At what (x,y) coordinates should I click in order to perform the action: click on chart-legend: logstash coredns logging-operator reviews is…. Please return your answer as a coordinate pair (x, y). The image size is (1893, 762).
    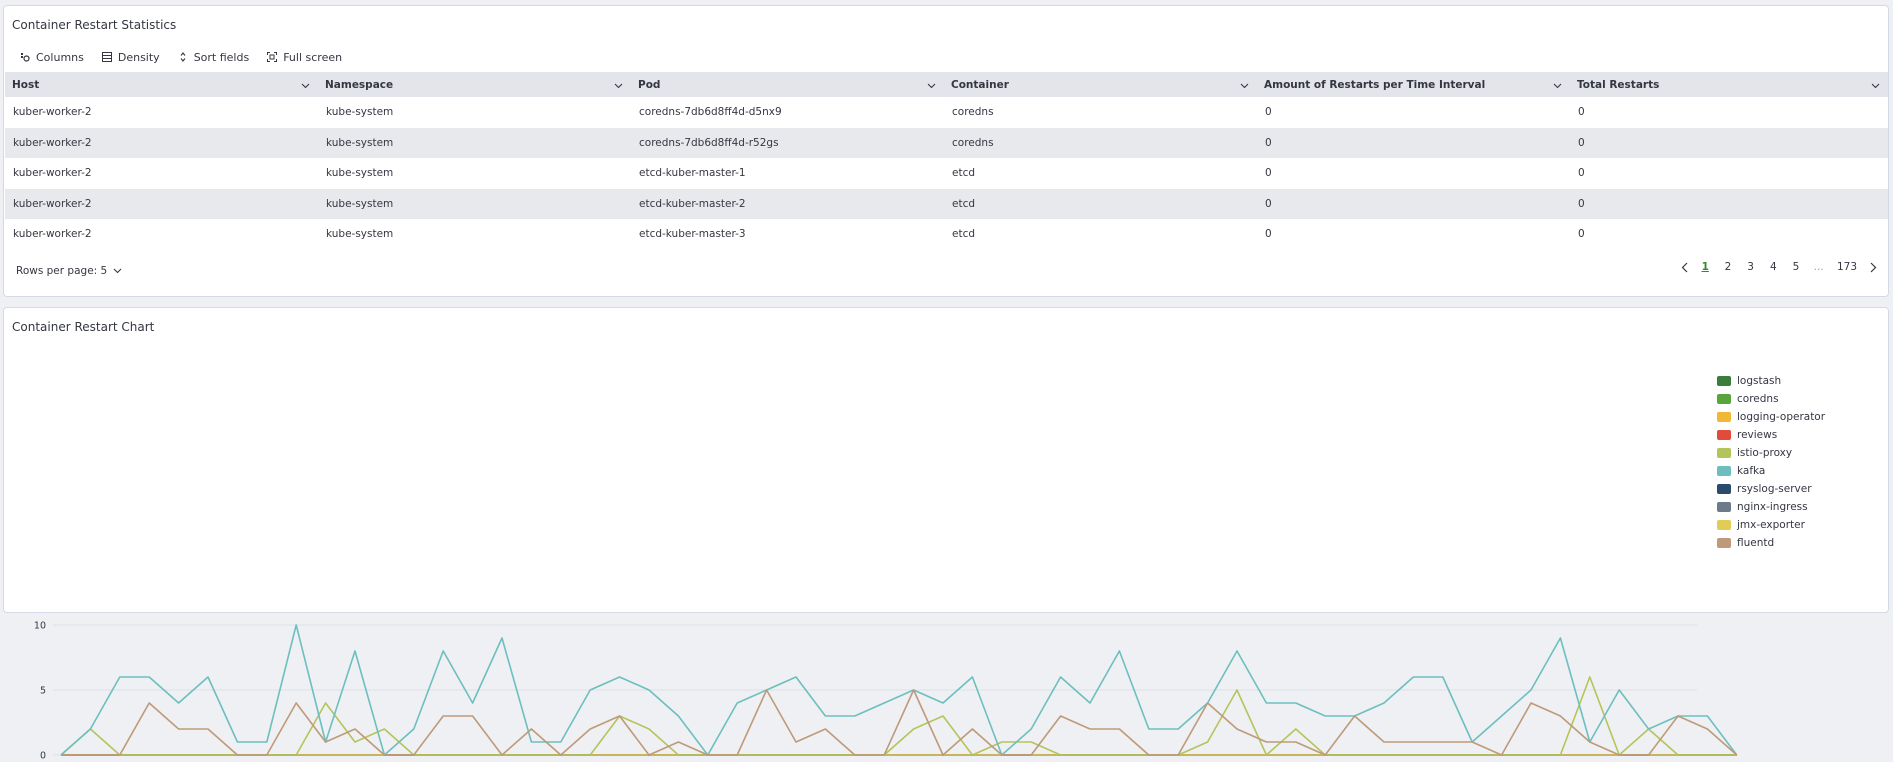
    Looking at the image, I should click on (1771, 462).